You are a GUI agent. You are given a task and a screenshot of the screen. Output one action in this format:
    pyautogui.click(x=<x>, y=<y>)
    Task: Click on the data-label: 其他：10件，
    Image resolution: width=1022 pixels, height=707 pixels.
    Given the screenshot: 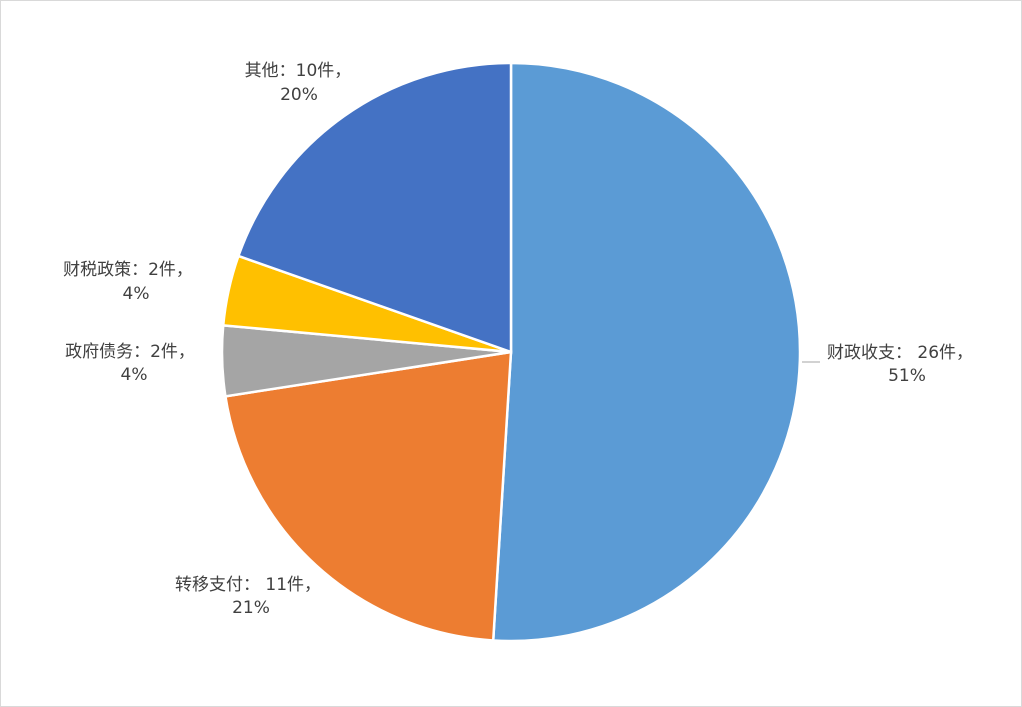 What is the action you would take?
    pyautogui.click(x=298, y=71)
    